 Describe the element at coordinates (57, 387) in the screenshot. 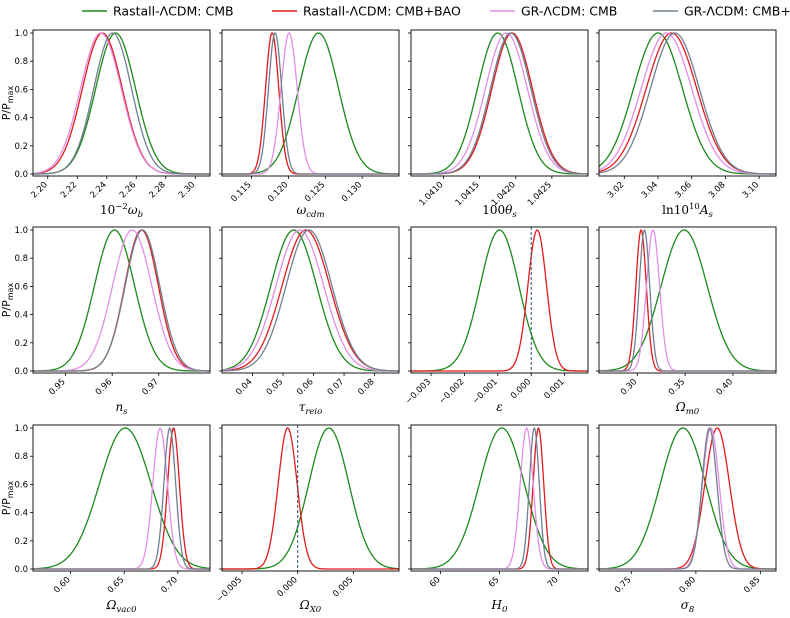

I see `x-tick-label: 0.95` at that location.